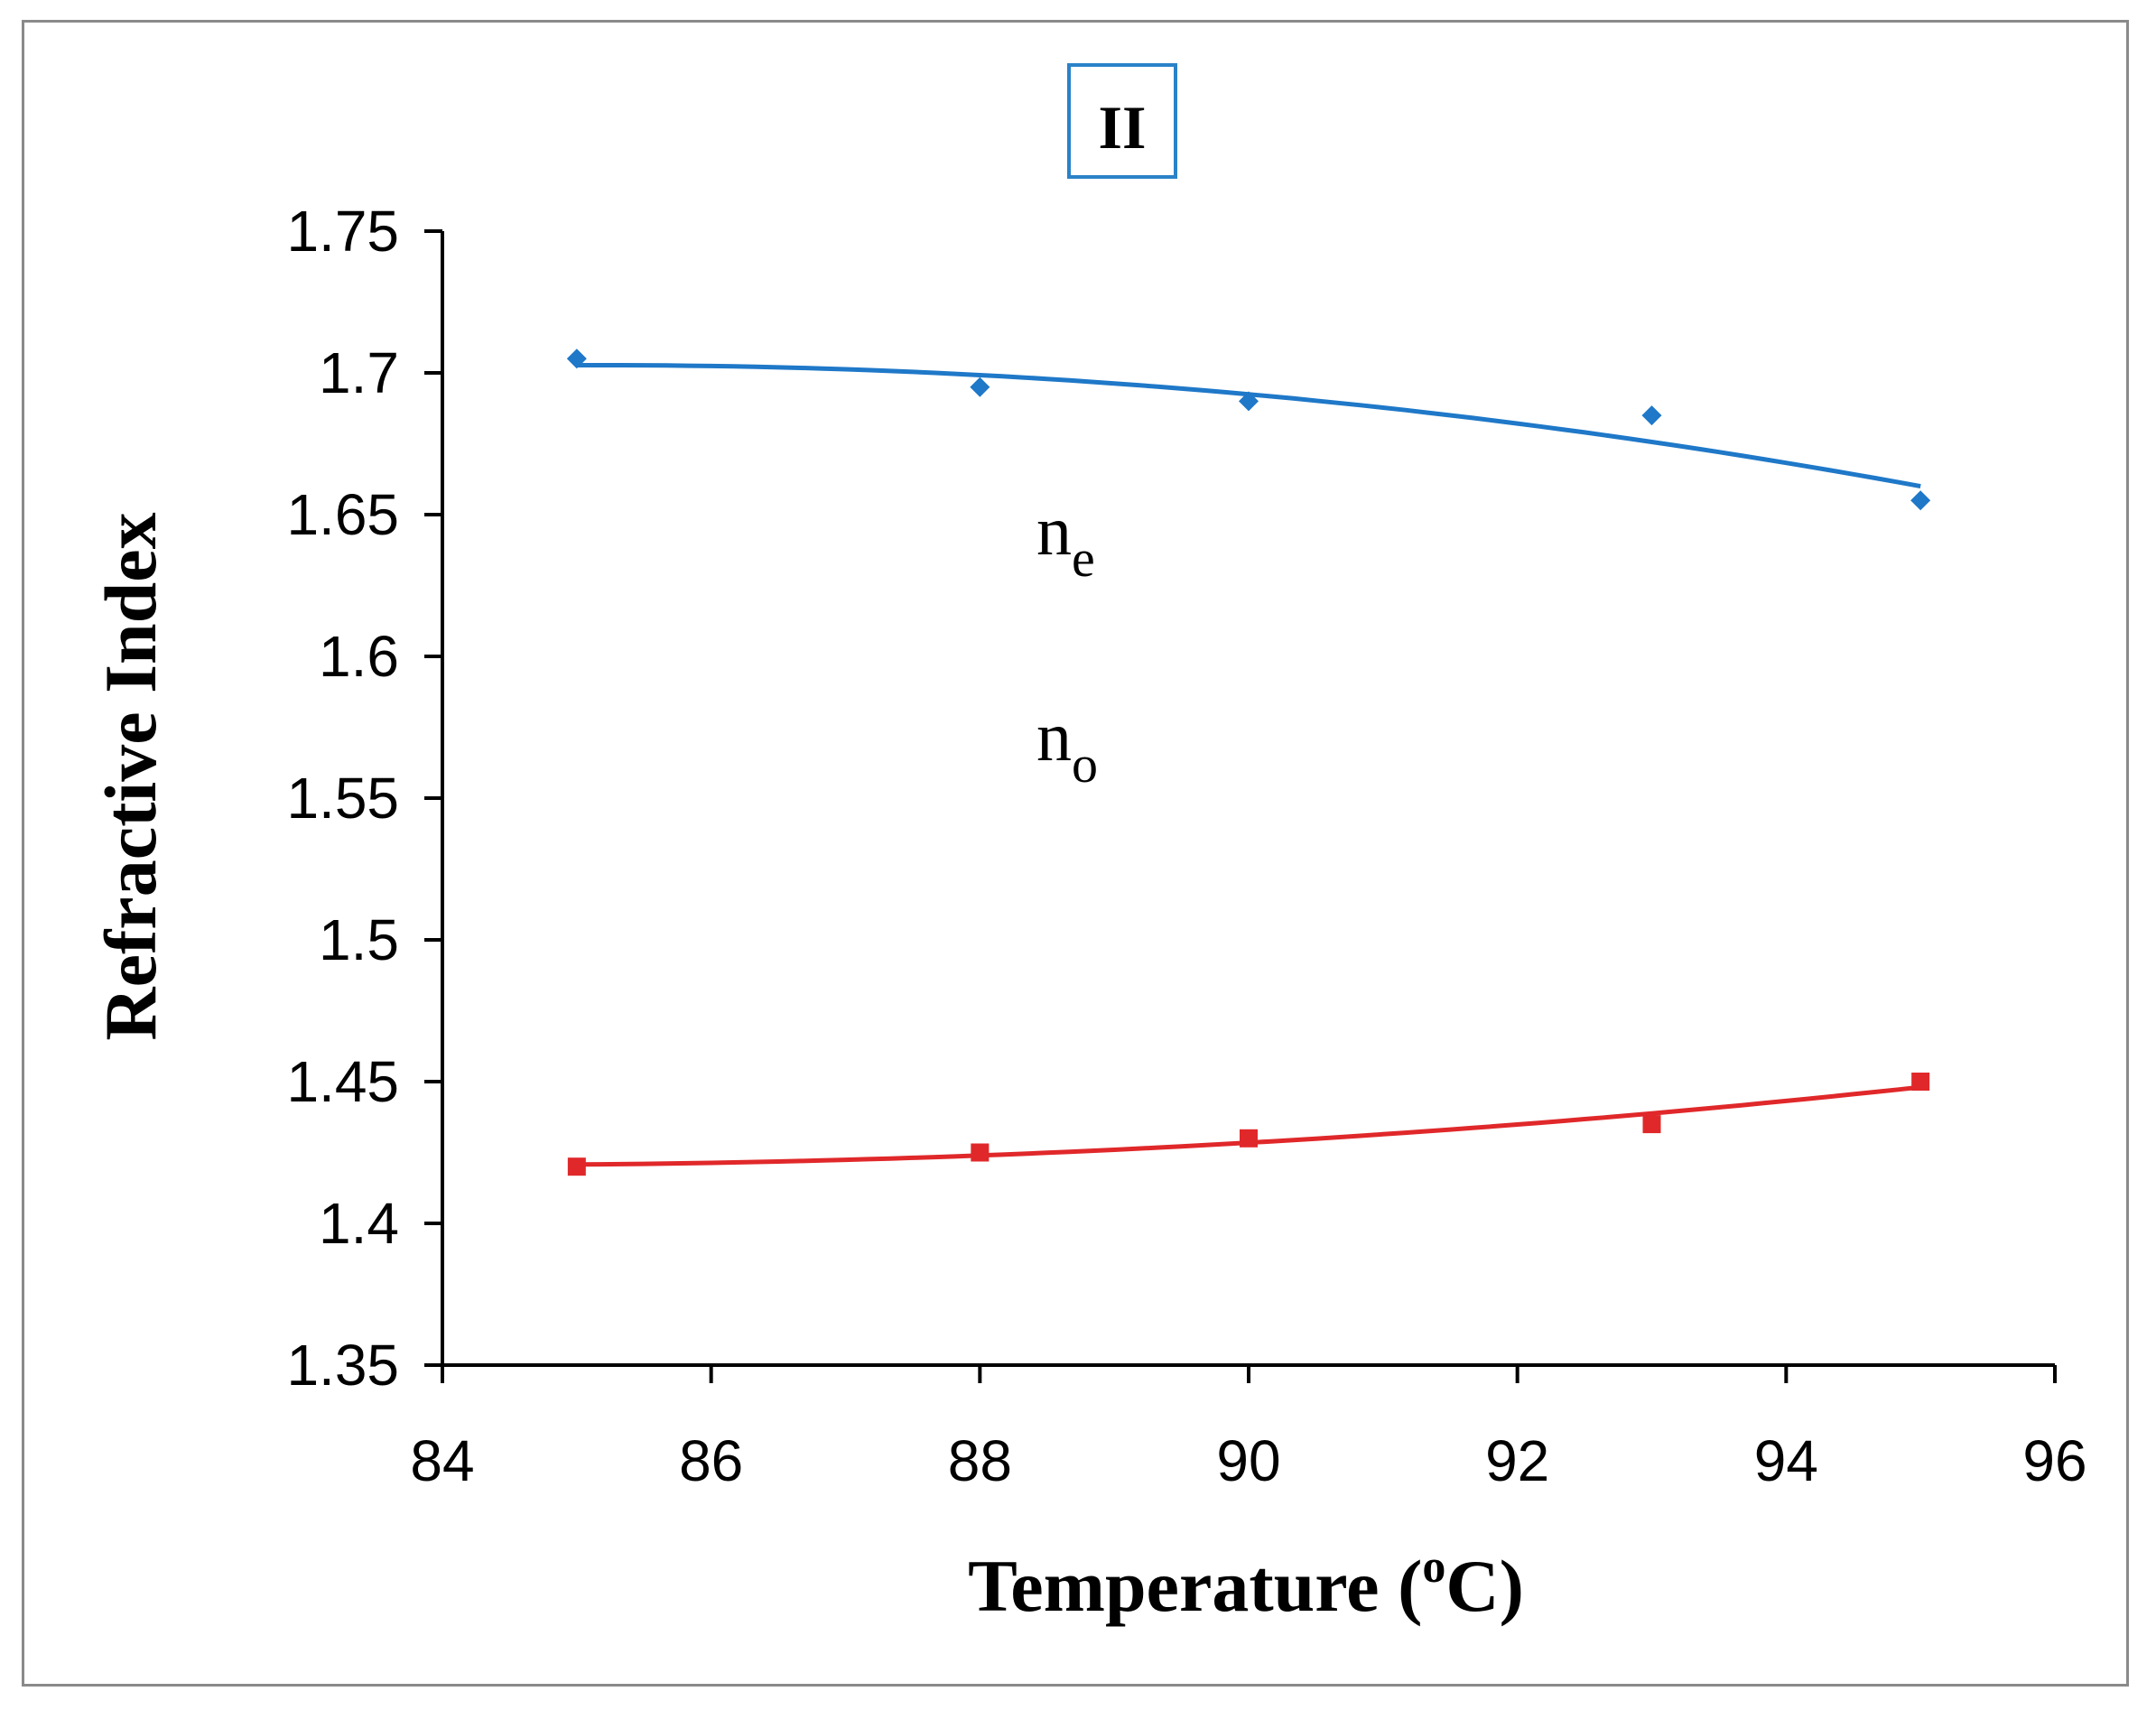  Describe the element at coordinates (359, 372) in the screenshot. I see `y-tick-label: 1.7` at that location.